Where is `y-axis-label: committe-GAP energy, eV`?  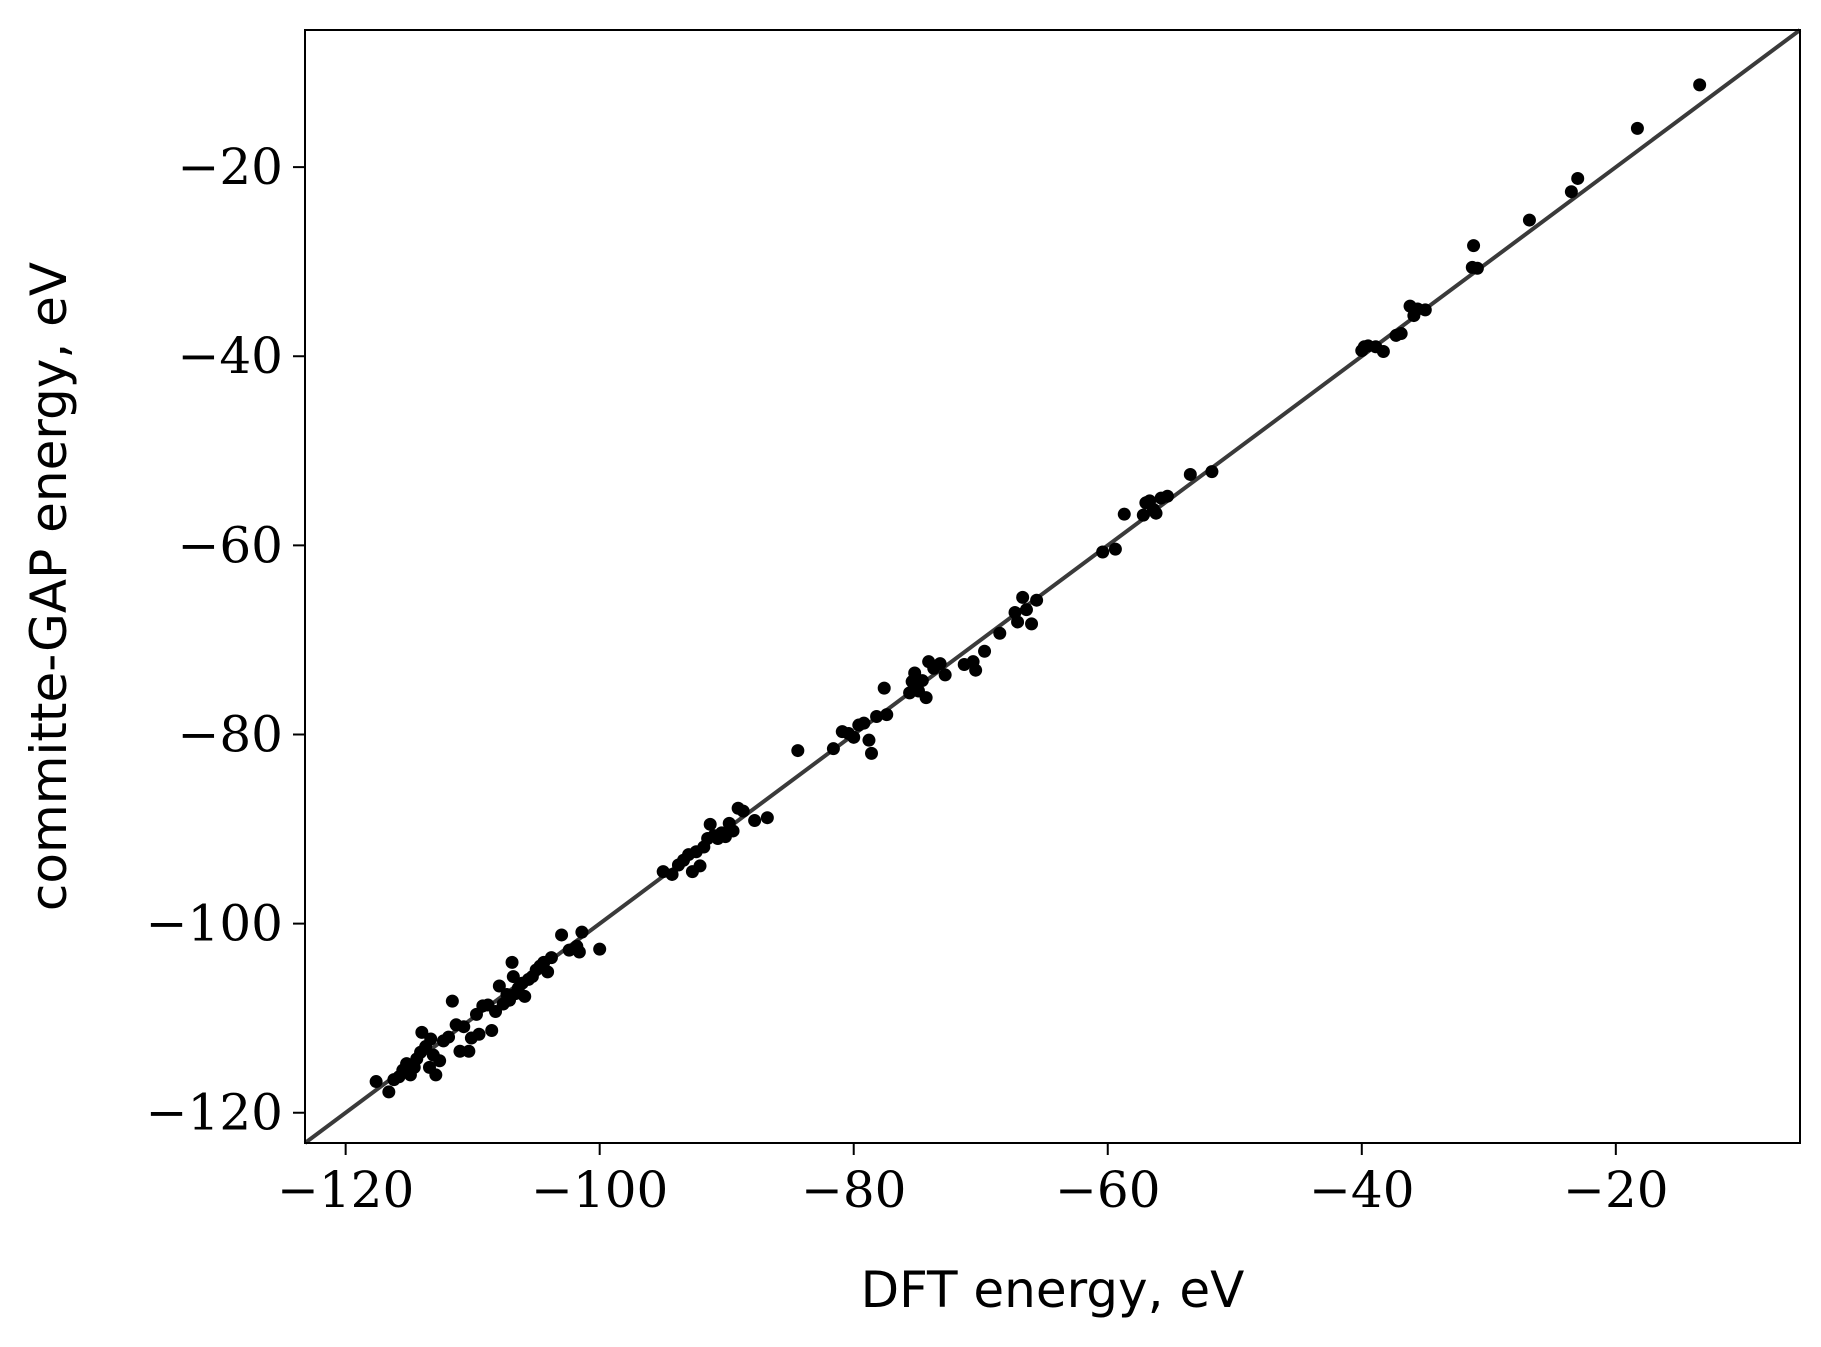 y-axis-label: committe-GAP energy, eV is located at coordinates (49, 586).